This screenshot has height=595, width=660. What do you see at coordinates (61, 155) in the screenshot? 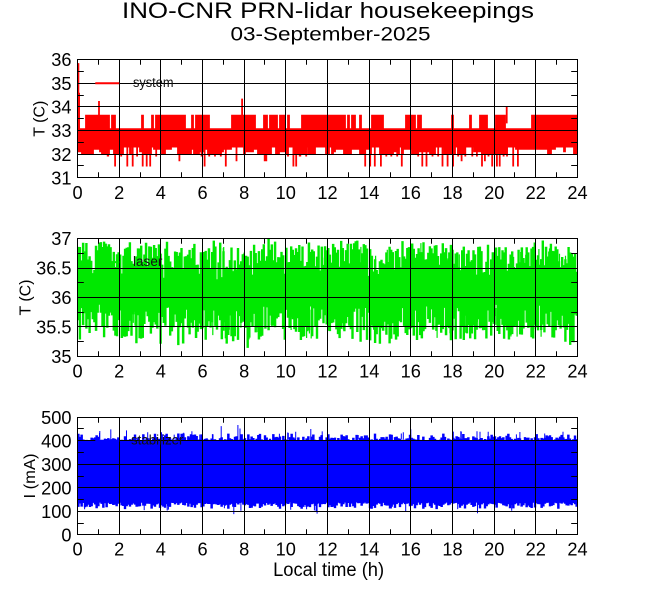
I see `svg-text: 32` at bounding box center [61, 155].